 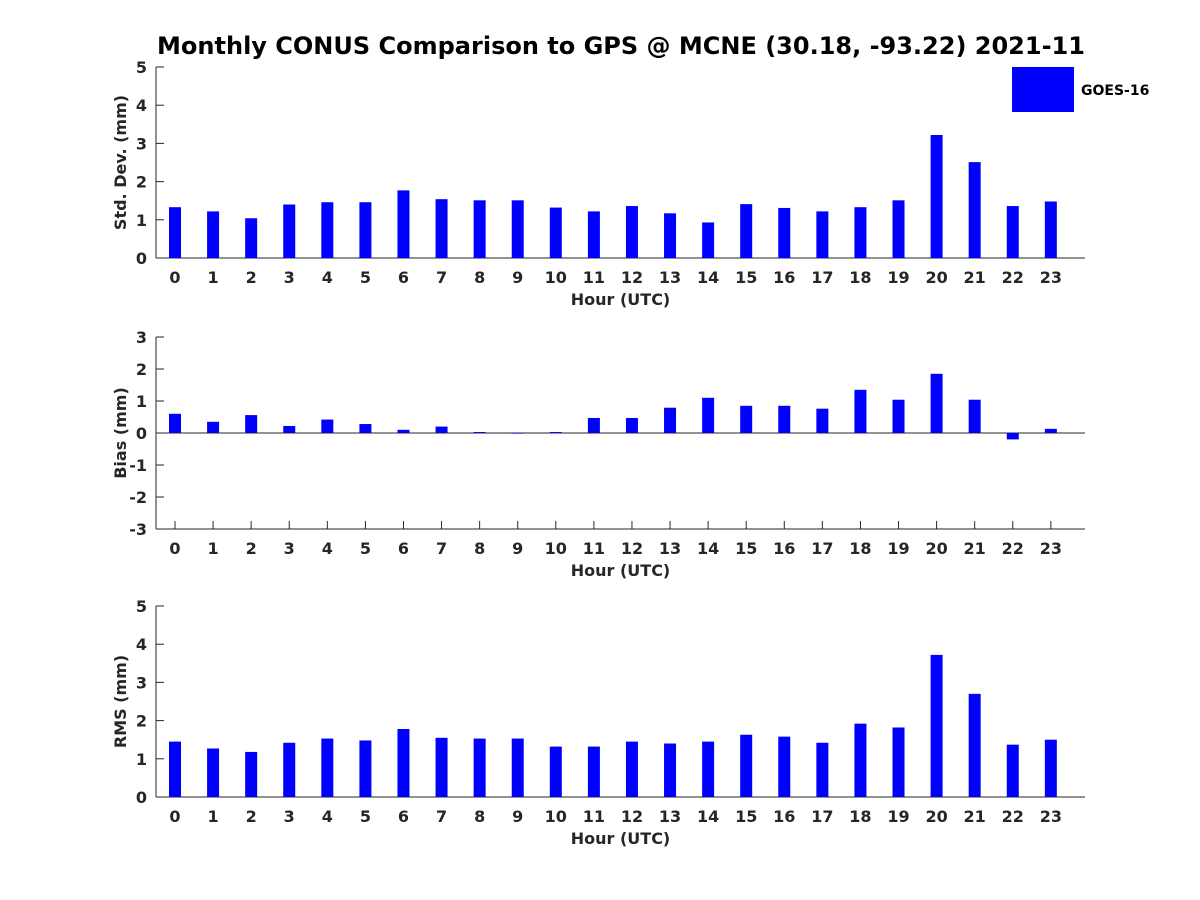 What do you see at coordinates (138, 497) in the screenshot?
I see `y-tick-label: -2` at bounding box center [138, 497].